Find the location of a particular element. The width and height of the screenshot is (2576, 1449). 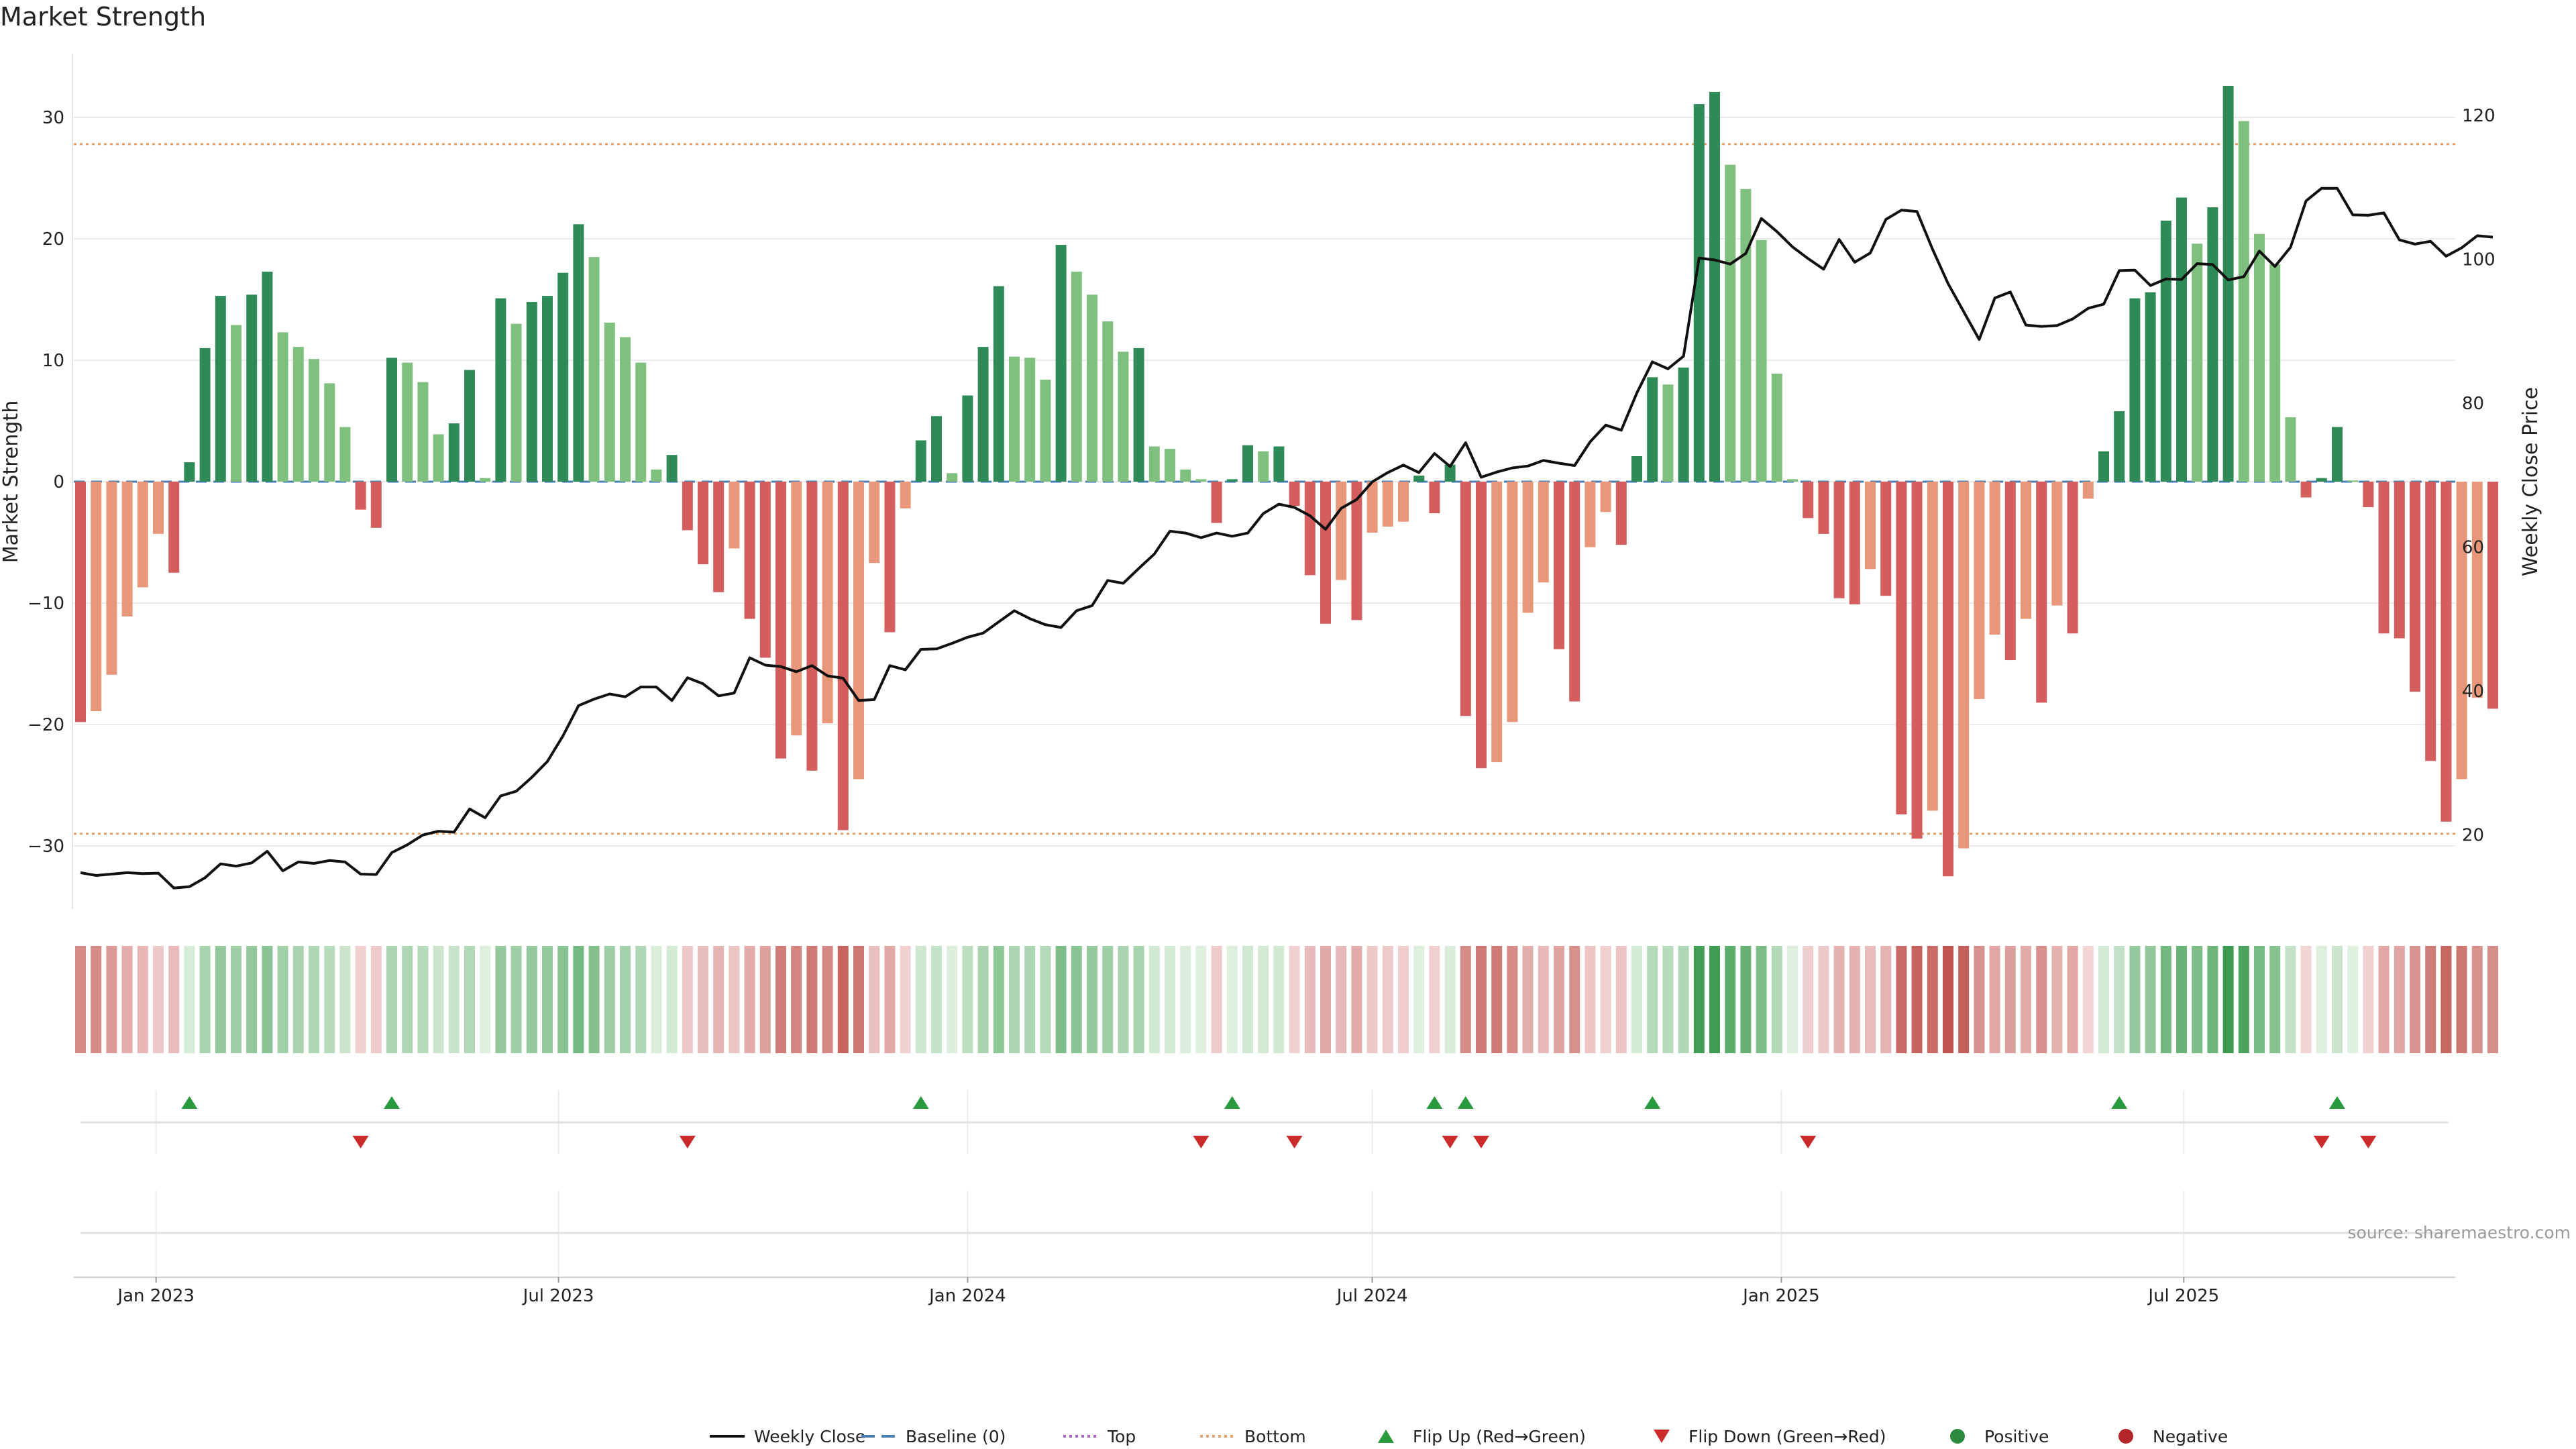

x-tick-label: Jul 2025 is located at coordinates (2183, 1296).